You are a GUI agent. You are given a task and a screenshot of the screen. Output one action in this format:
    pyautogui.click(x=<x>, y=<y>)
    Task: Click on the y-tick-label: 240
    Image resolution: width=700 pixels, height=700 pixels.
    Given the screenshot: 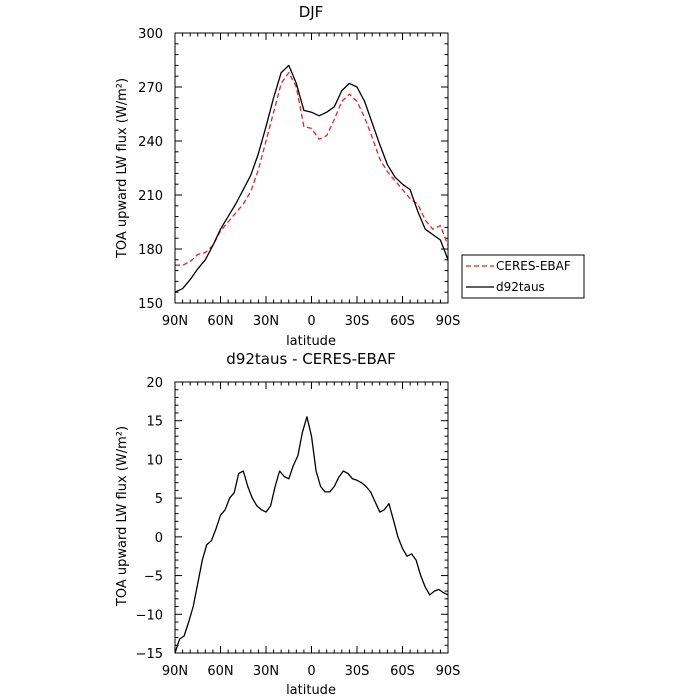 What is the action you would take?
    pyautogui.click(x=150, y=142)
    